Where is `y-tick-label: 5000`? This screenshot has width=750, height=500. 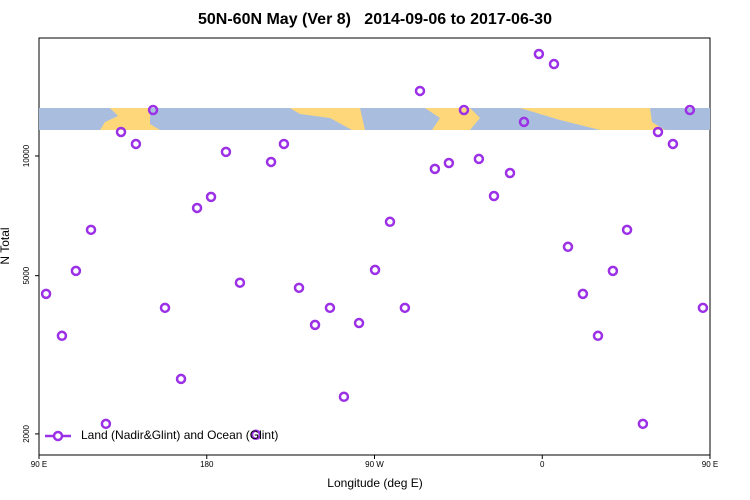 y-tick-label: 5000 is located at coordinates (26, 275).